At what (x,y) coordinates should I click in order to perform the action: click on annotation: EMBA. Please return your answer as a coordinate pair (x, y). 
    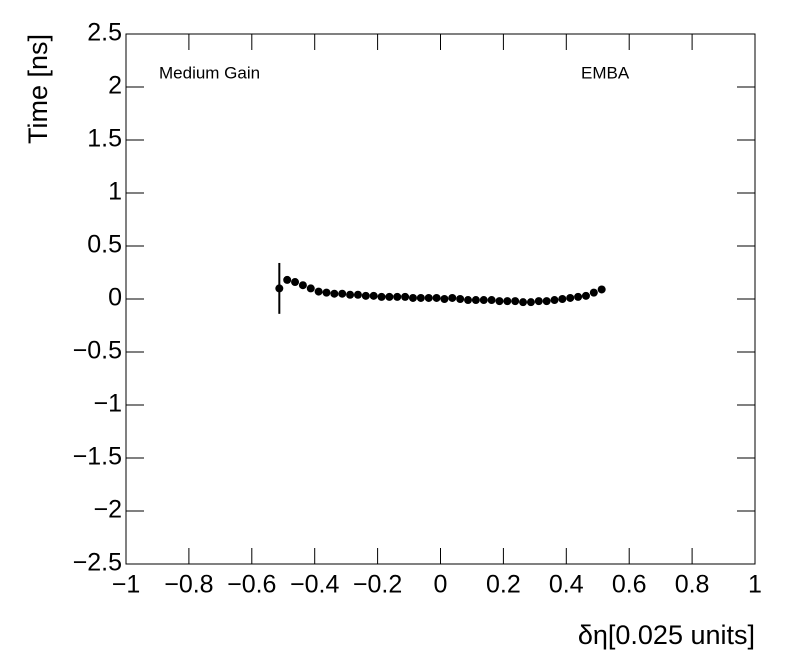
    Looking at the image, I should click on (605, 72).